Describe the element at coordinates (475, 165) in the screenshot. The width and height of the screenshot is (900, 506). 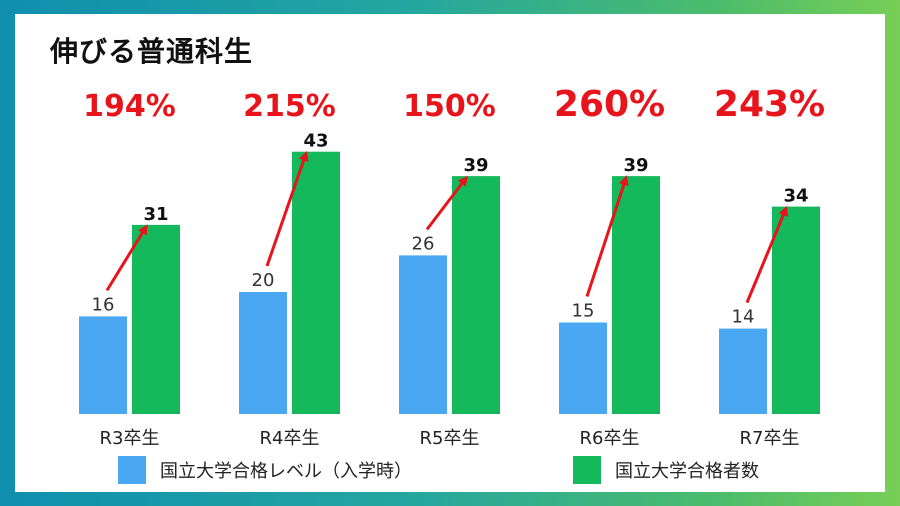
I see `value-label-passers-3: 39` at that location.